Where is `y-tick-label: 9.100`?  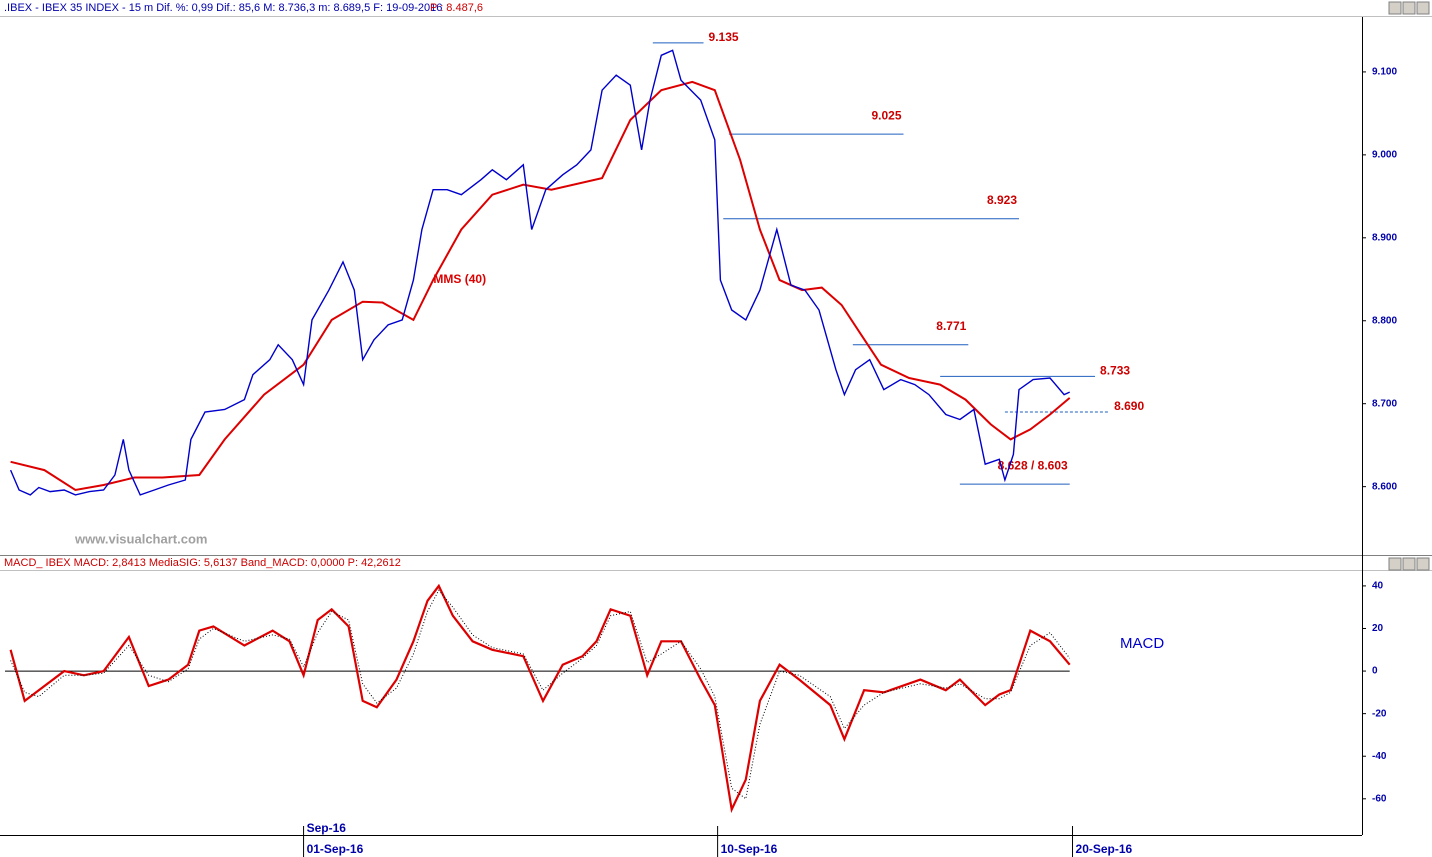 y-tick-label: 9.100 is located at coordinates (1384, 72).